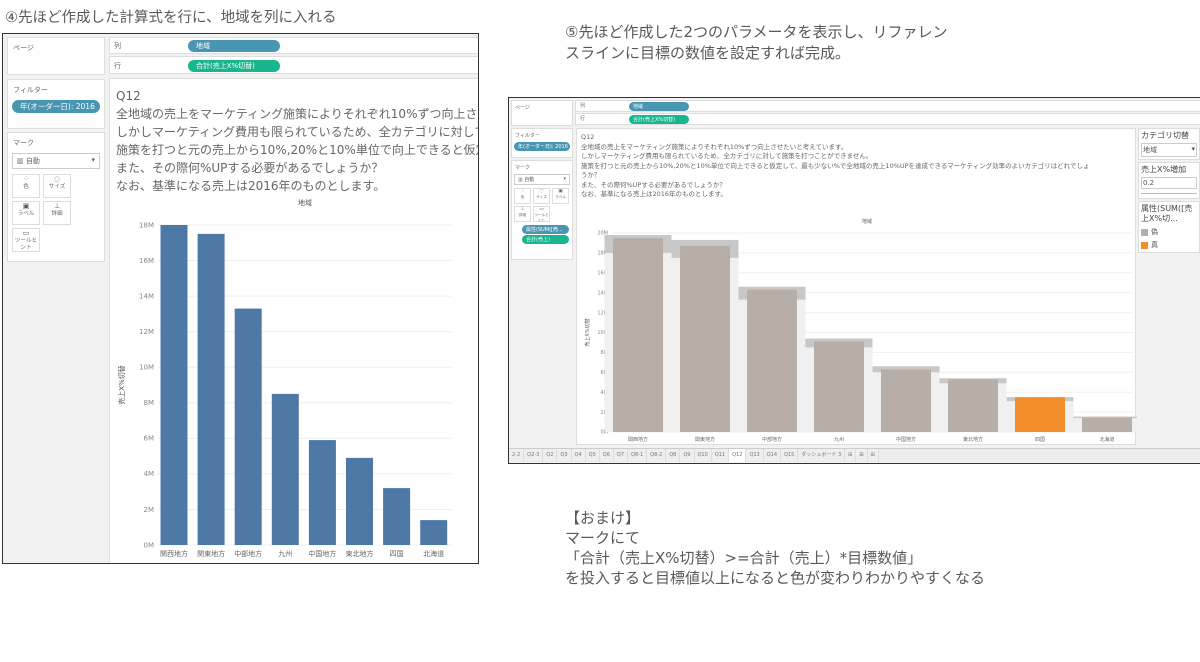 The height and width of the screenshot is (662, 1200). I want to click on sheet-tab: Q13, so click(755, 455).